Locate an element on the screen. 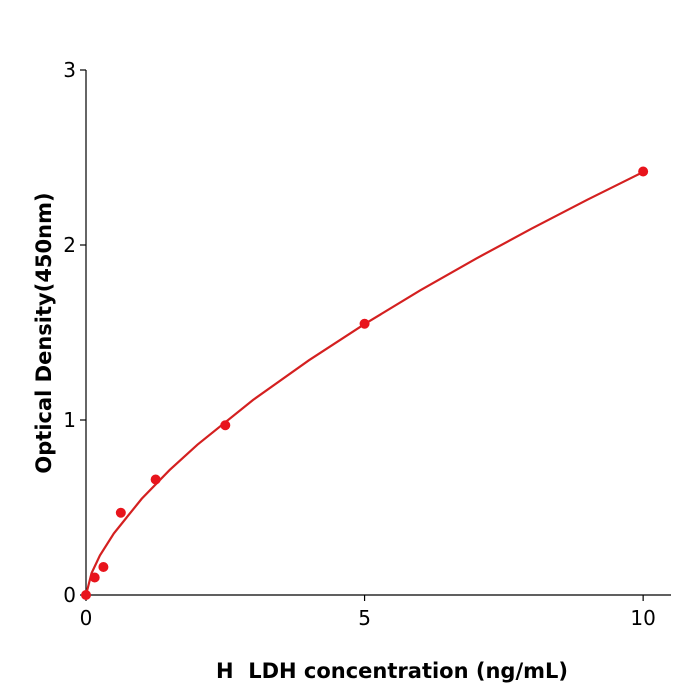  y-tick-label: 3 is located at coordinates (69, 70).